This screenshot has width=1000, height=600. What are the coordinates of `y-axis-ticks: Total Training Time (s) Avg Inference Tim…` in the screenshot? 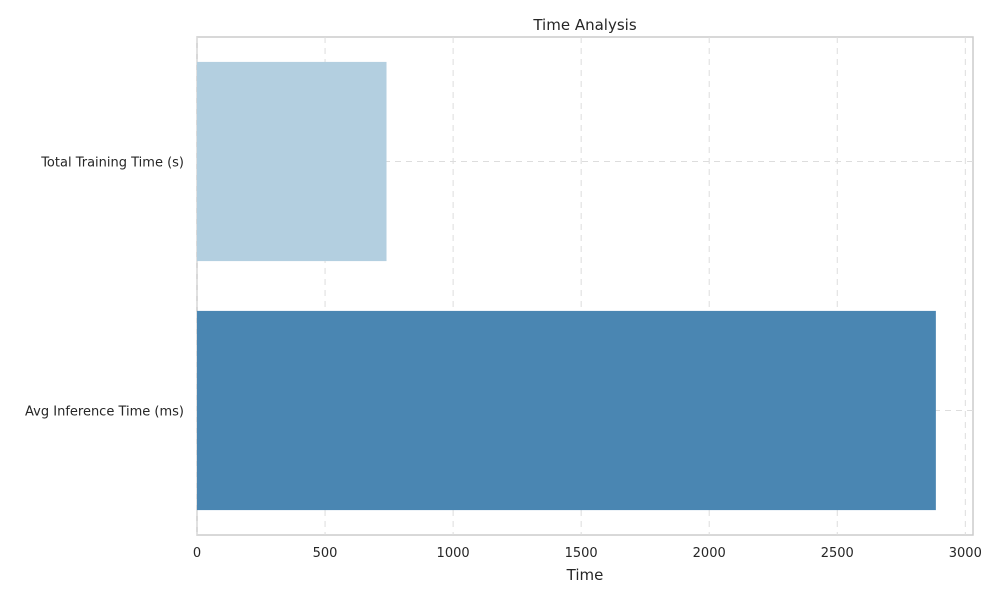 It's located at (104, 288).